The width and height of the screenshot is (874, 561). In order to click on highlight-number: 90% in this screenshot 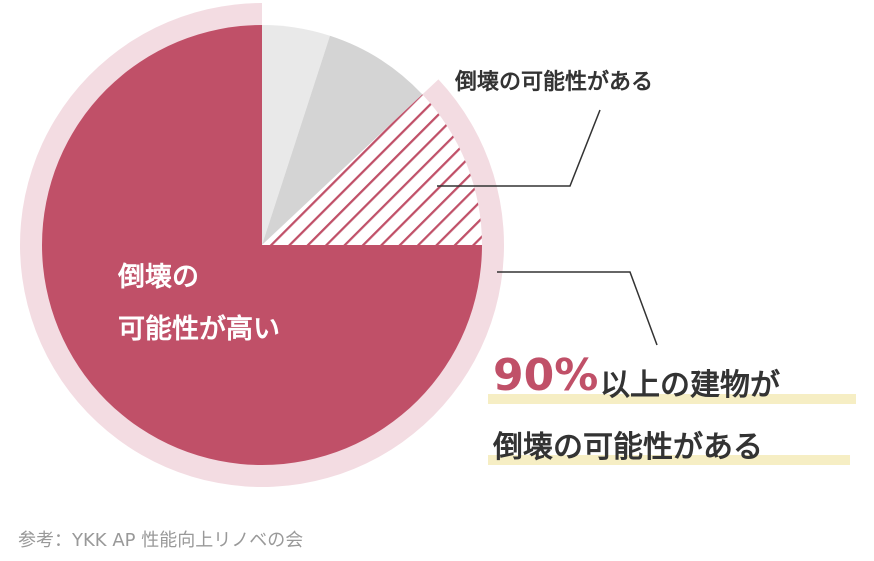, I will do `click(546, 375)`.